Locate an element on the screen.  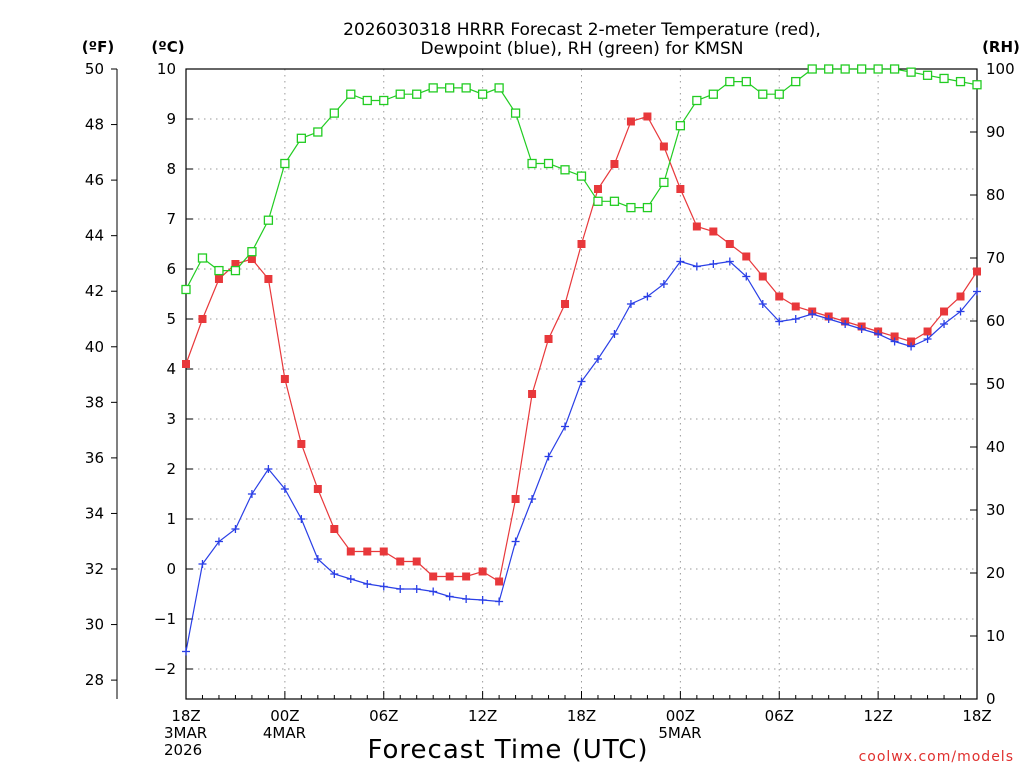
rh-tick-label: 30 is located at coordinates (995, 510).